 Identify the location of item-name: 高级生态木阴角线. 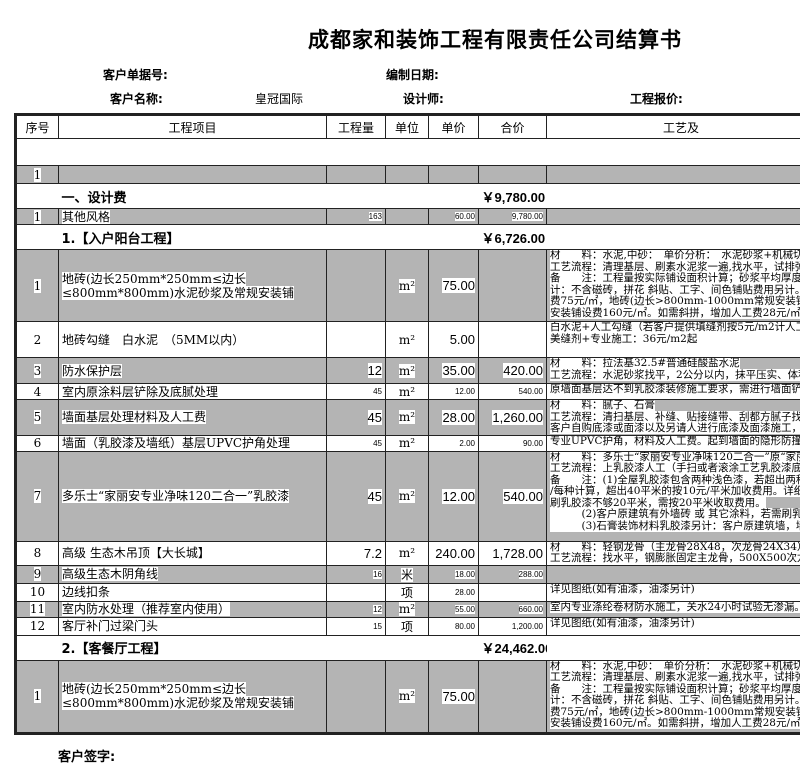
(110, 574).